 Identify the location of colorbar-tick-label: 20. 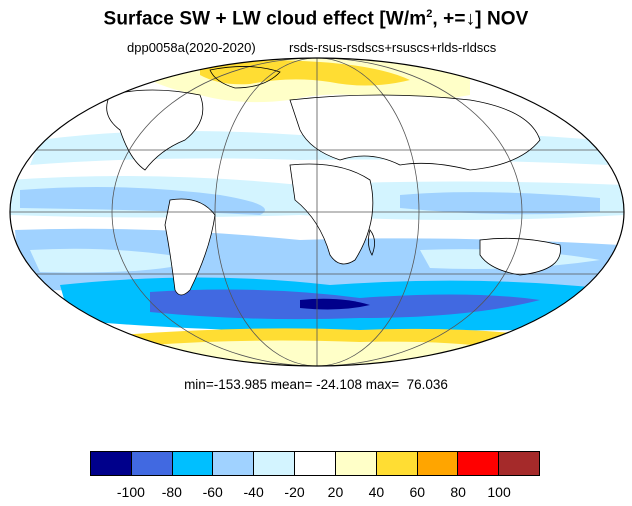
(335, 492).